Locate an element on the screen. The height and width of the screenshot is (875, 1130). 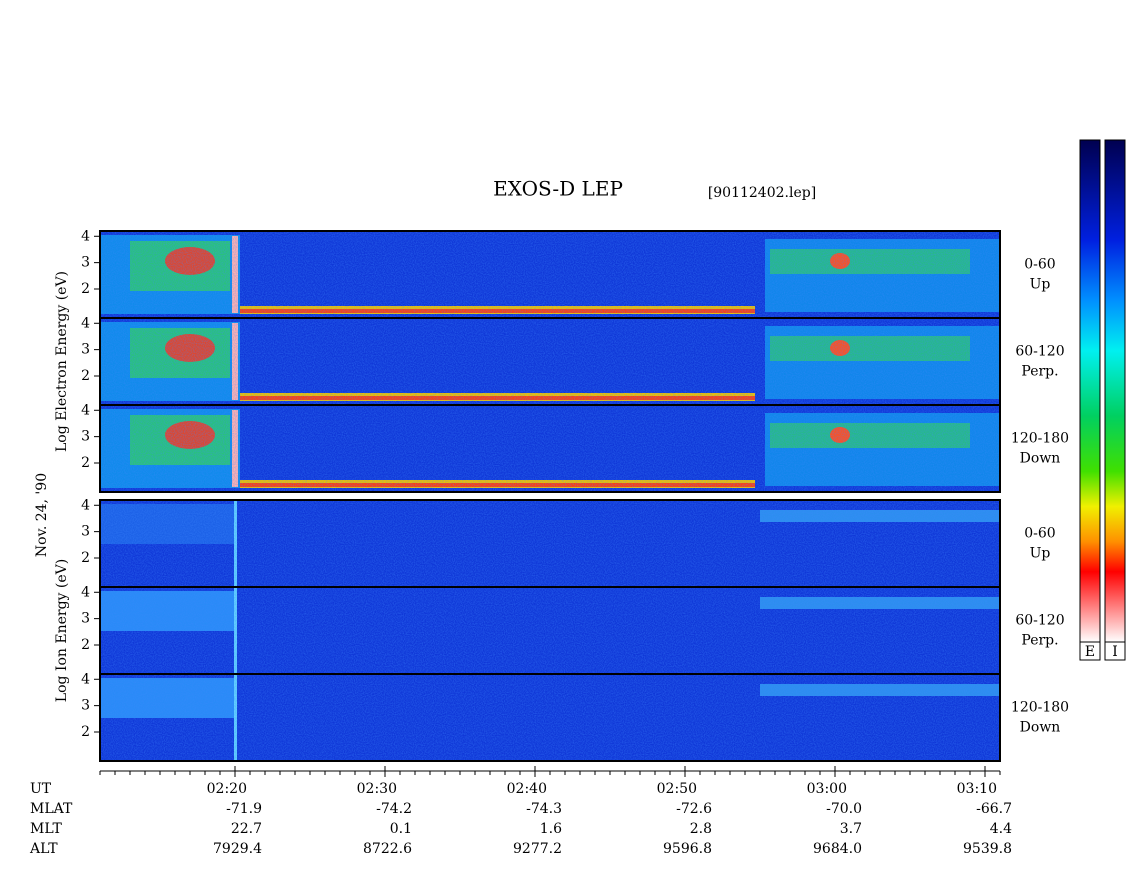
x-tick-label: 02:30 is located at coordinates (377, 789).